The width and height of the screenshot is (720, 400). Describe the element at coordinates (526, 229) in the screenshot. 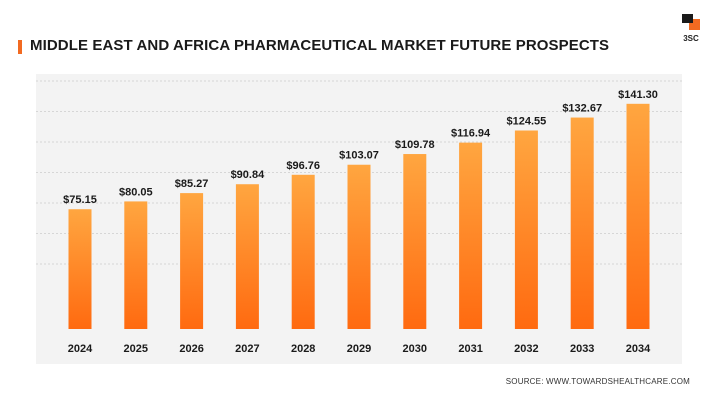

I see `bar-2032` at that location.